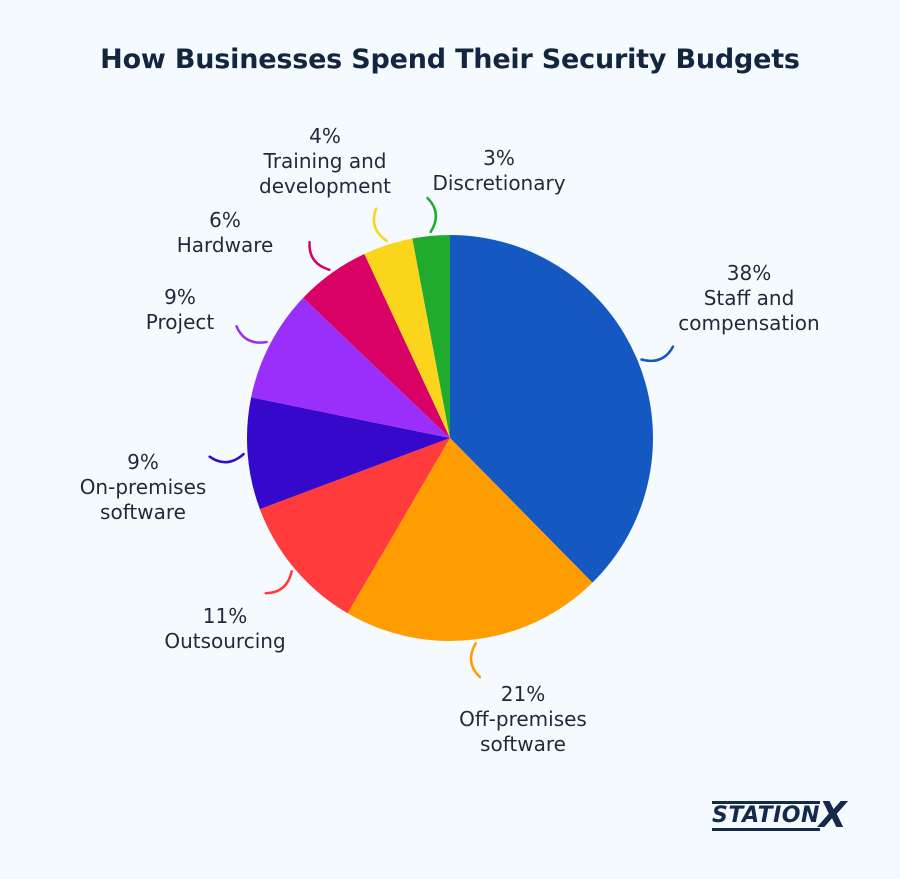  What do you see at coordinates (470, 539) in the screenshot?
I see `pie-slice-off-premises-software` at bounding box center [470, 539].